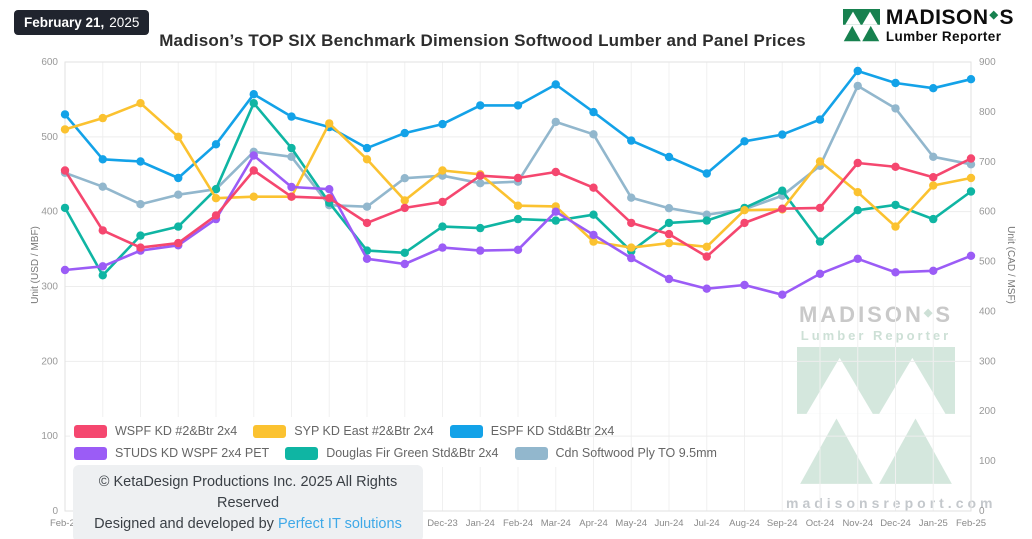 The image size is (1032, 539). I want to click on svg-text: 800, so click(987, 112).